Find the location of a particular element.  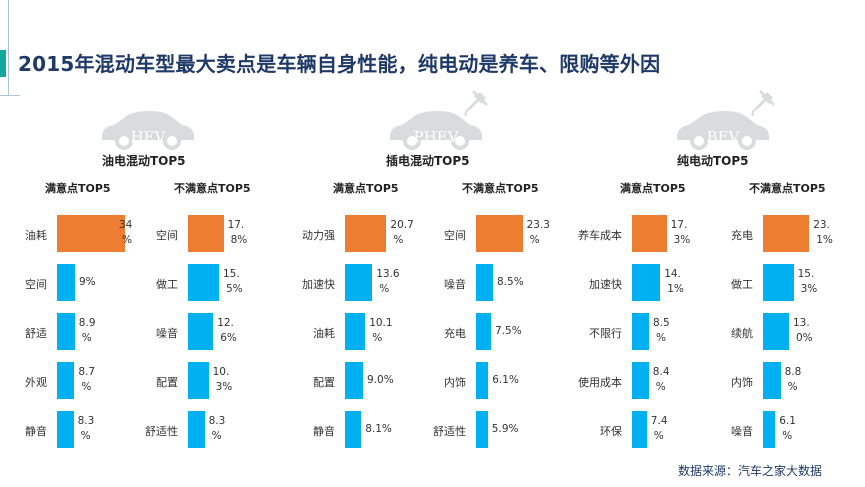

data-label-line: 8.7 is located at coordinates (87, 372).